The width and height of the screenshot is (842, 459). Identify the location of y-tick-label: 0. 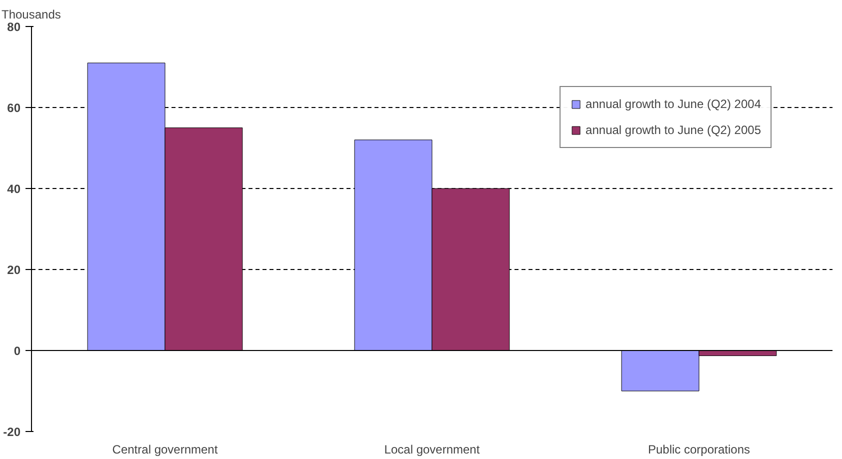
(17, 351).